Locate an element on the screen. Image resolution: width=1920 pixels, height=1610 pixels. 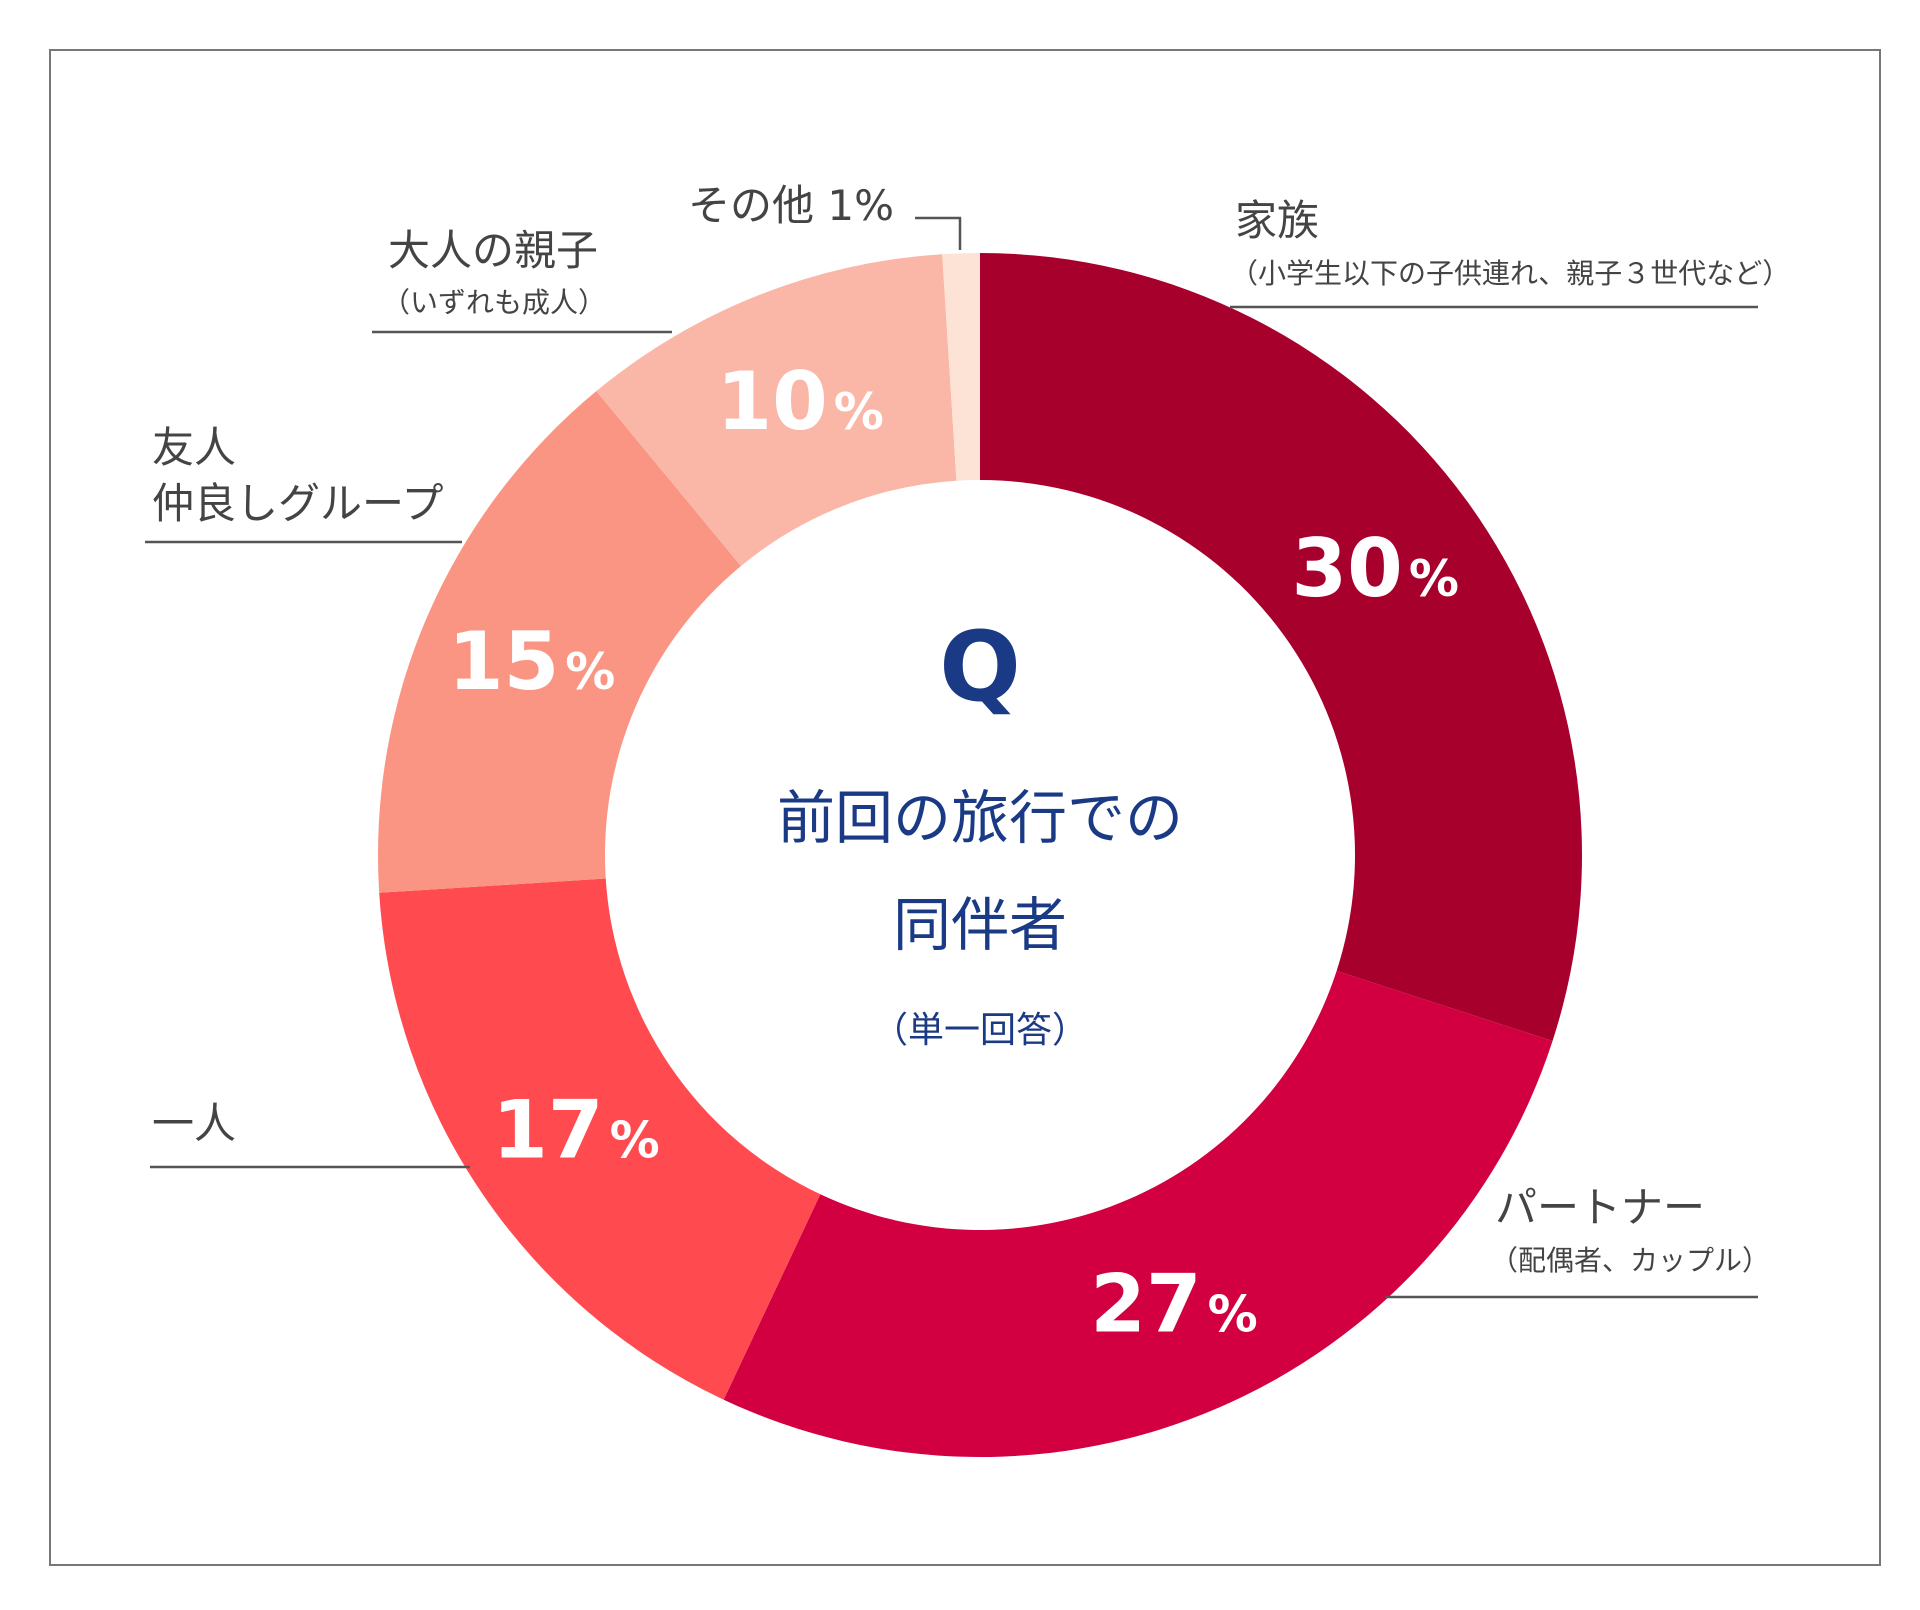
slice-value-alone: 17% is located at coordinates (575, 1130).